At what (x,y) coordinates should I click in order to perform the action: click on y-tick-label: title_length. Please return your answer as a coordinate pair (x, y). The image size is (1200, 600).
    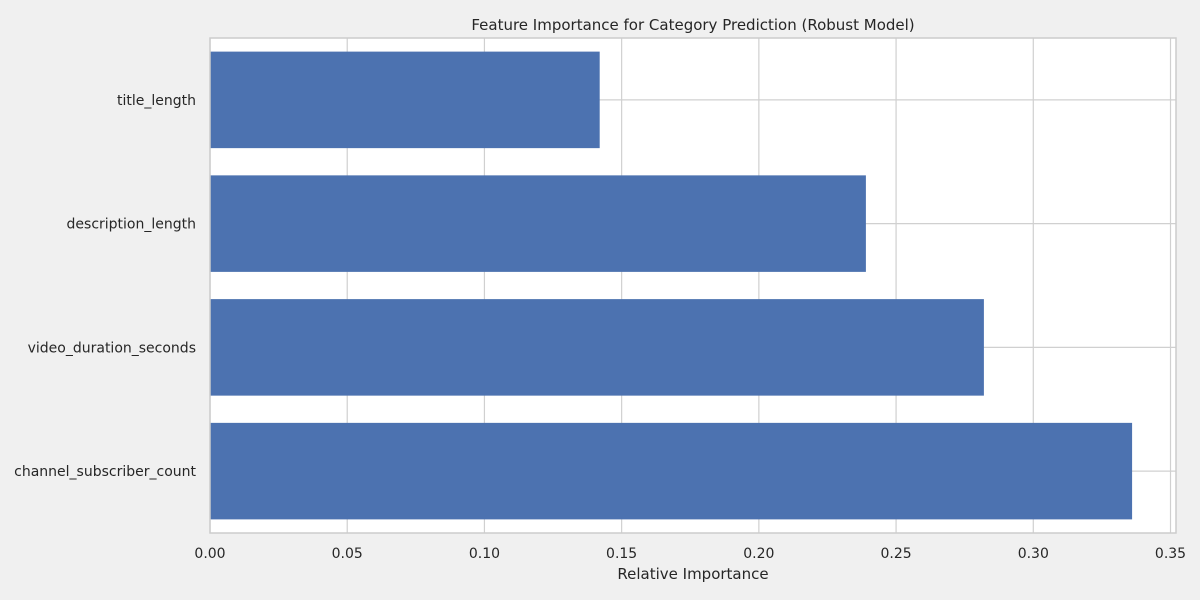
    Looking at the image, I should click on (156, 101).